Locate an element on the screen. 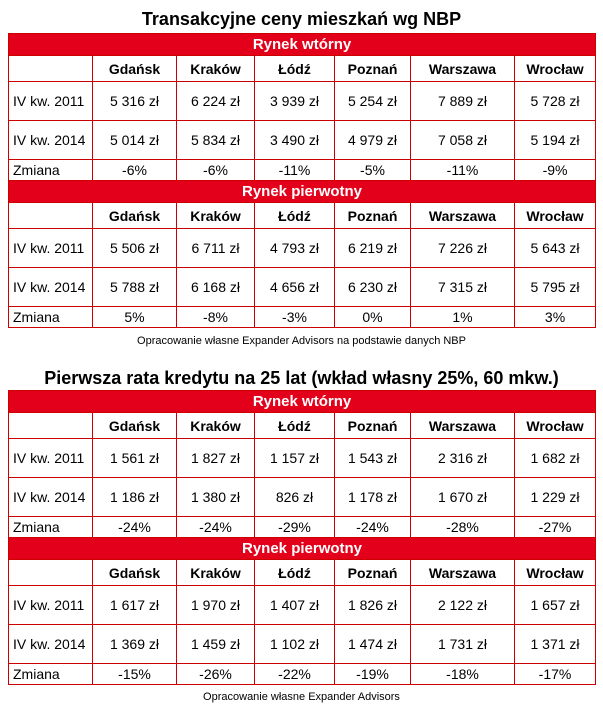  cell: 3% is located at coordinates (555, 317).